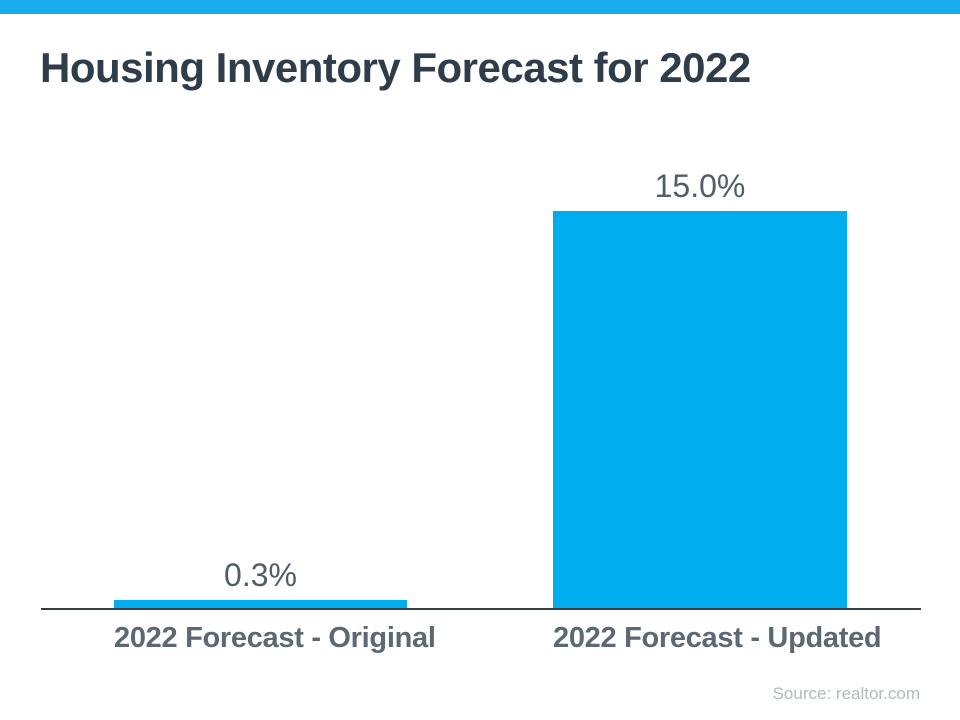 This screenshot has height=720, width=960. What do you see at coordinates (395, 67) in the screenshot?
I see `chart-title: Housing Inventory Forecast for 2022` at bounding box center [395, 67].